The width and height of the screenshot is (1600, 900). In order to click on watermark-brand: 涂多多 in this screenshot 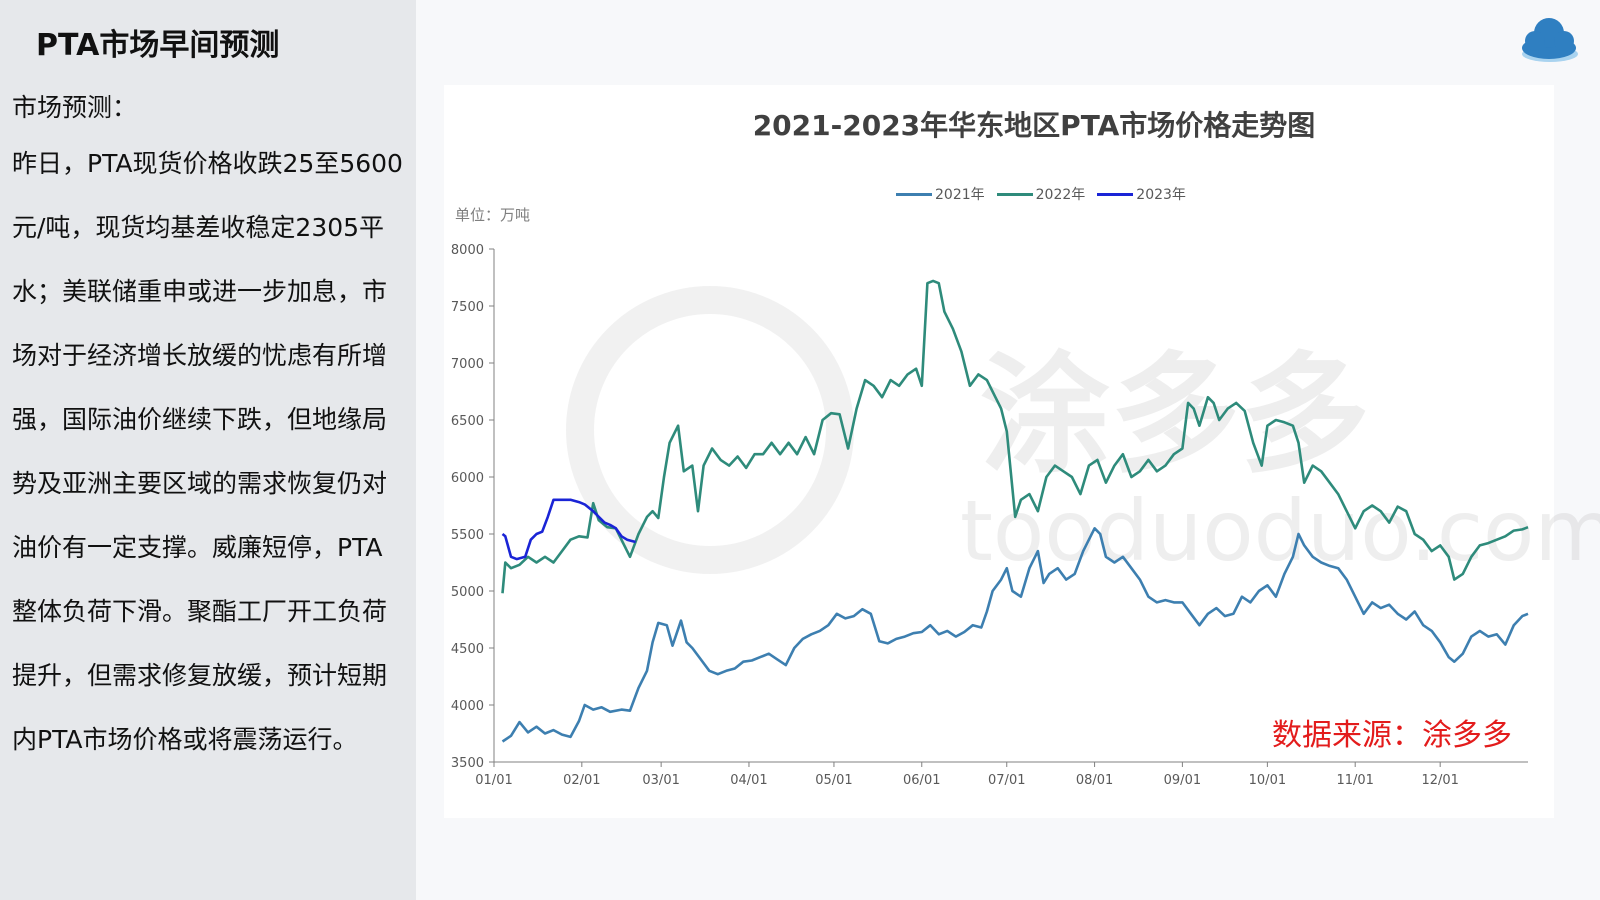, I will do `click(1175, 415)`.